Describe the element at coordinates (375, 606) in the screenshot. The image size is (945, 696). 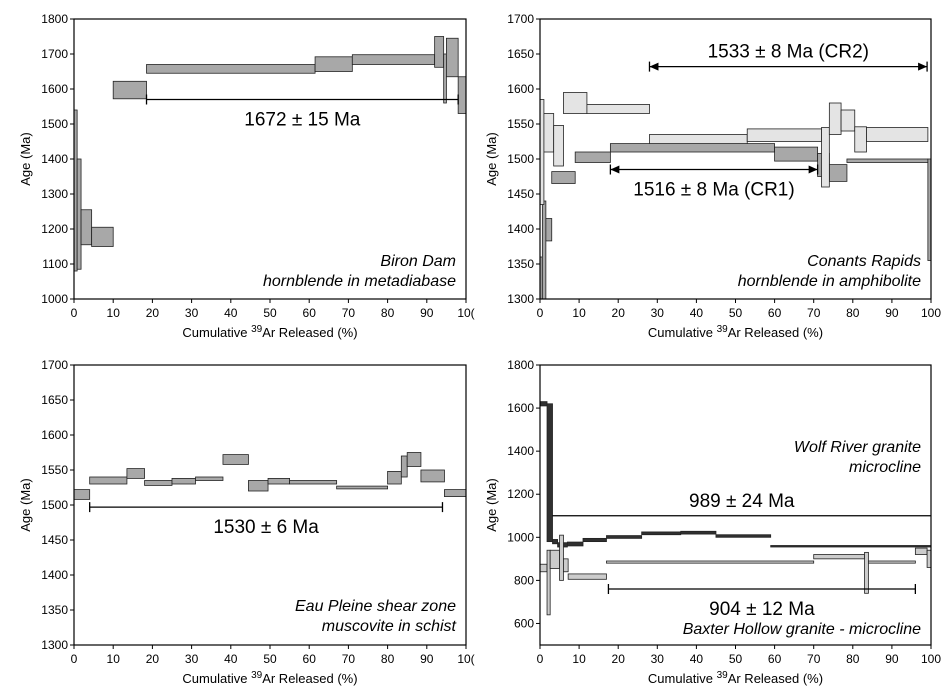
I see `panel-title-line: Eau Pleine shear zone` at that location.